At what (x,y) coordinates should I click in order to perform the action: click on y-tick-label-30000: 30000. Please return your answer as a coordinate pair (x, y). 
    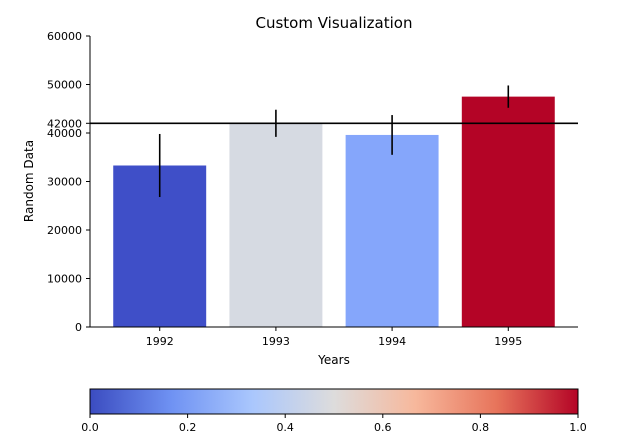
    Looking at the image, I should click on (64, 182).